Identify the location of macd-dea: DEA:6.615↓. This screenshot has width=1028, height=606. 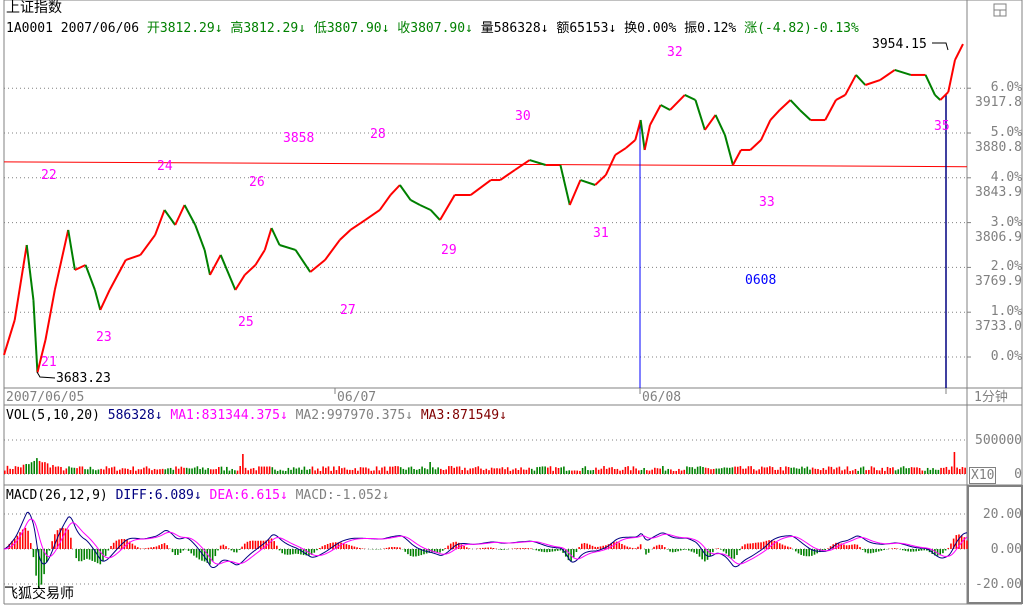
(248, 495).